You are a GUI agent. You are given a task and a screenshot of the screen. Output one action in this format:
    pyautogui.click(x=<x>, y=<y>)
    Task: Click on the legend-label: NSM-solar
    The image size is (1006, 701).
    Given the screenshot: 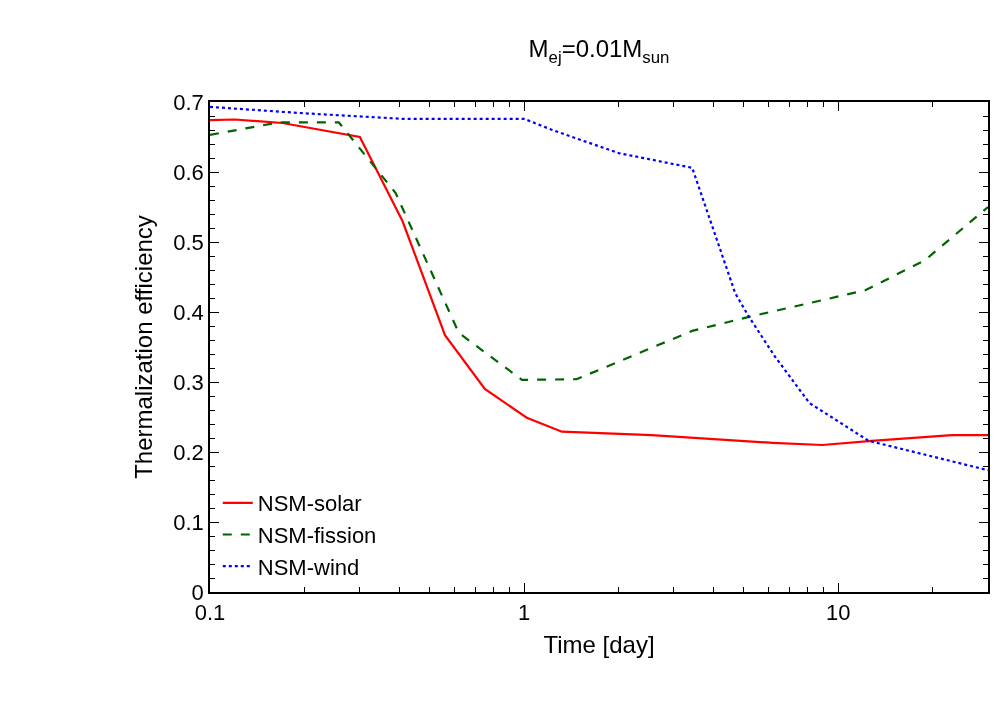 What is the action you would take?
    pyautogui.click(x=309, y=504)
    